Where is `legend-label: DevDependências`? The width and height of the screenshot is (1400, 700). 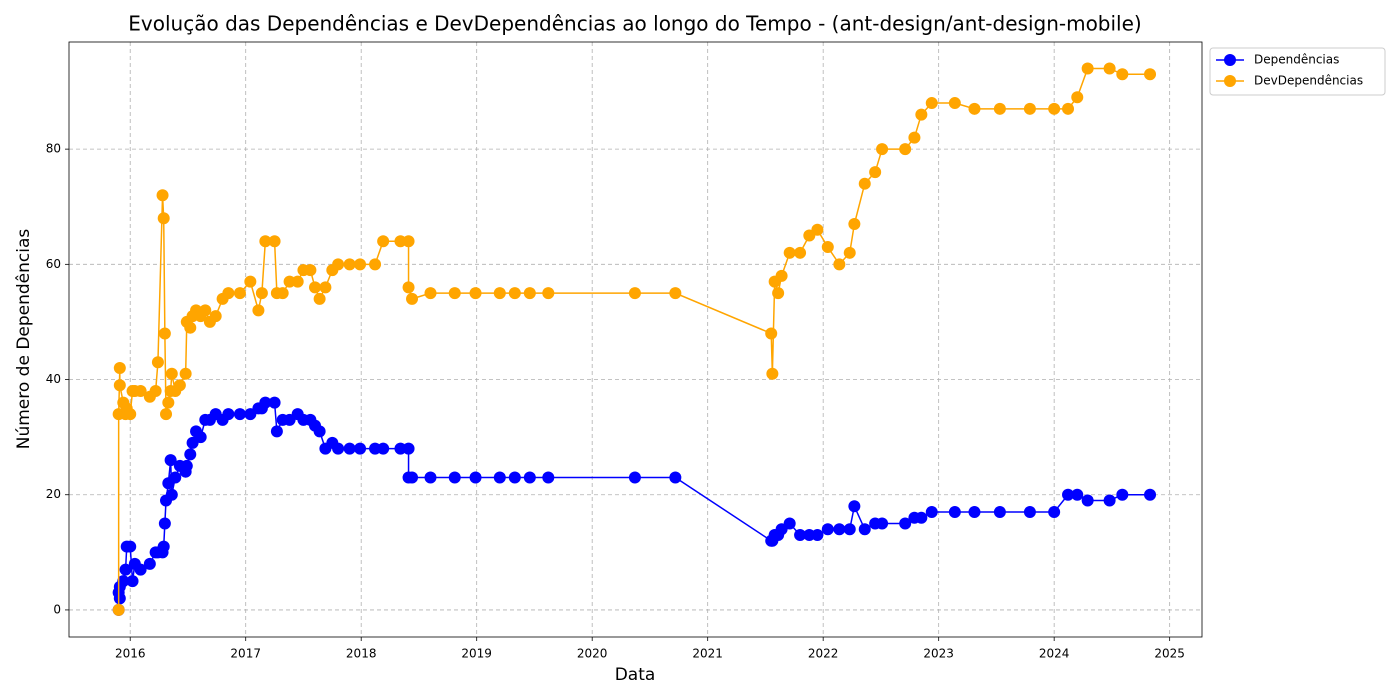 legend-label: DevDependências is located at coordinates (1308, 81).